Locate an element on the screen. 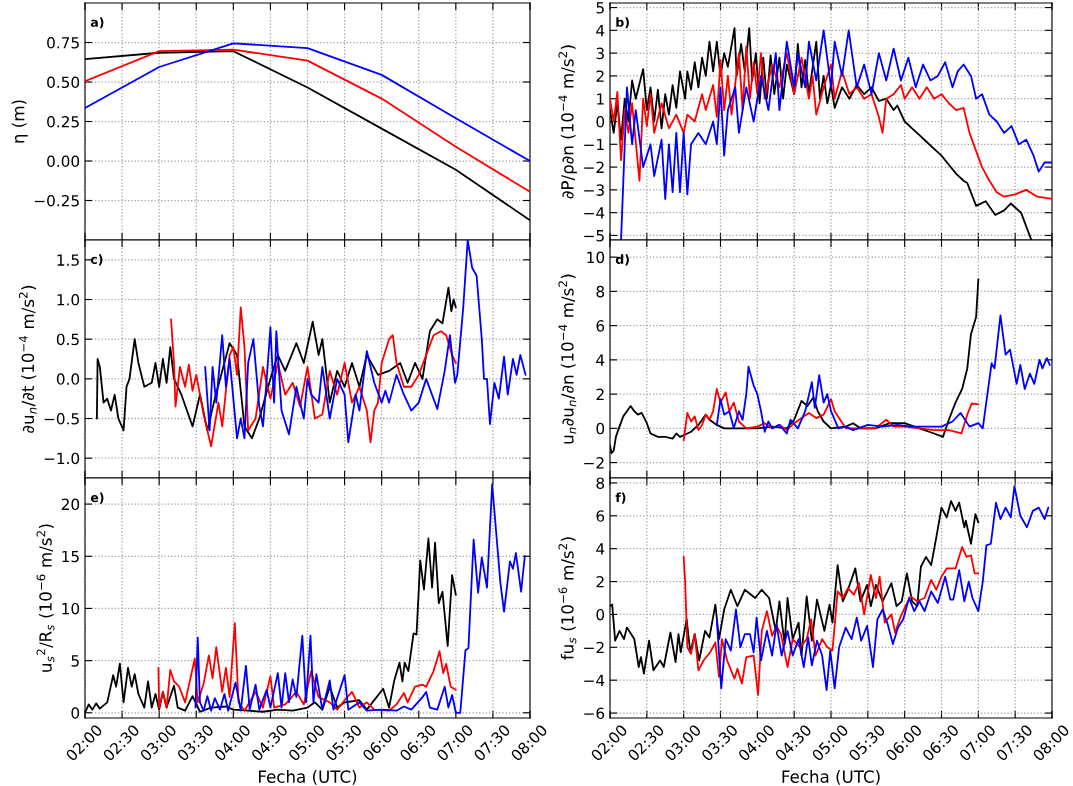 This screenshot has height=786, width=1073. y-tick-label: 3 is located at coordinates (600, 53).